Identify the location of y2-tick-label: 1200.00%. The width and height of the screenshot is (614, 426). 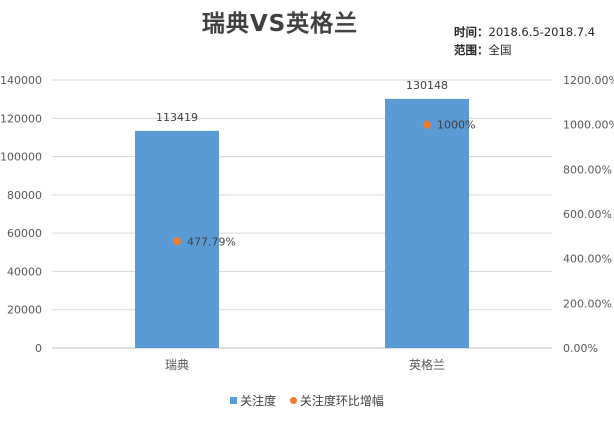
(588, 80).